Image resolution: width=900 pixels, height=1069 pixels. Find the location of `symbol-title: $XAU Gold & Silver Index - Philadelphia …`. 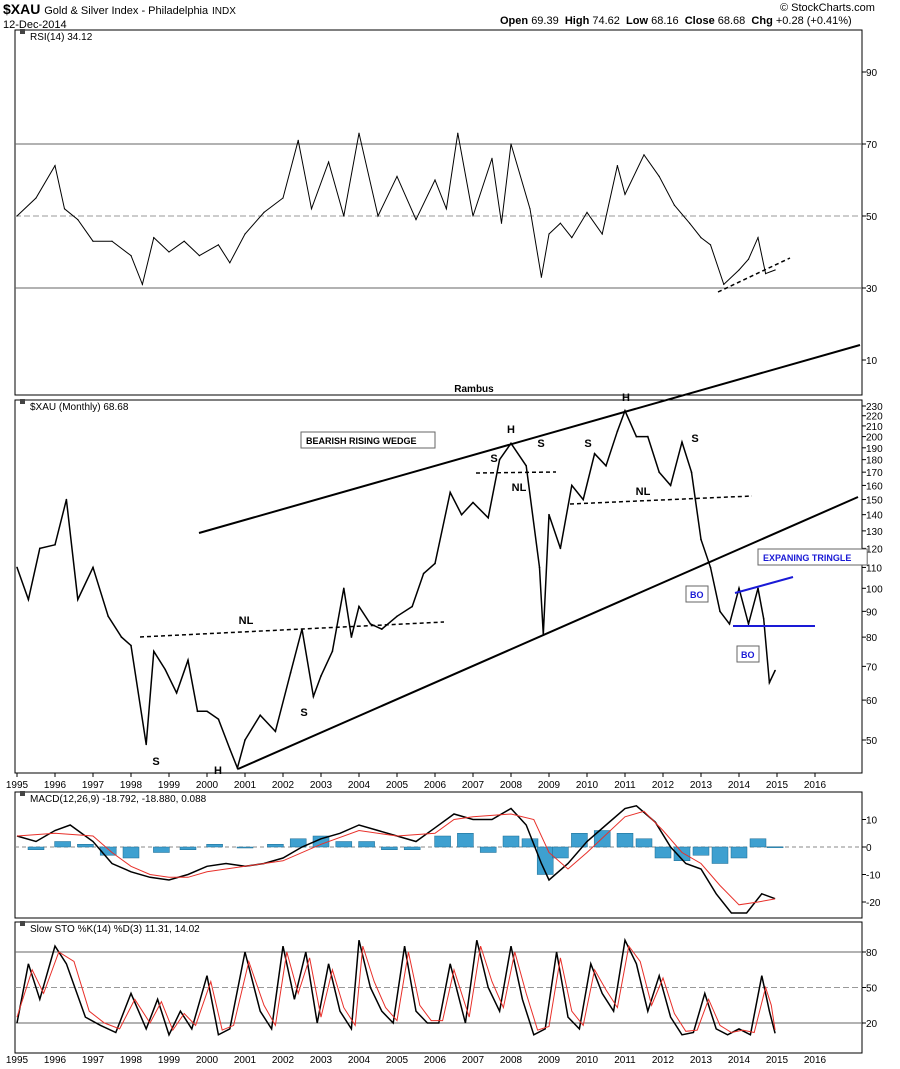

symbol-title: $XAU Gold & Silver Index - Philadelphia … is located at coordinates (119, 9).